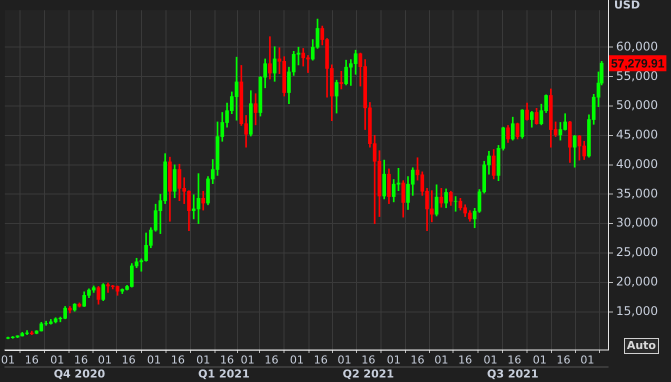  Describe the element at coordinates (368, 373) in the screenshot. I see `x2-tick-label: Q2 2021` at that location.